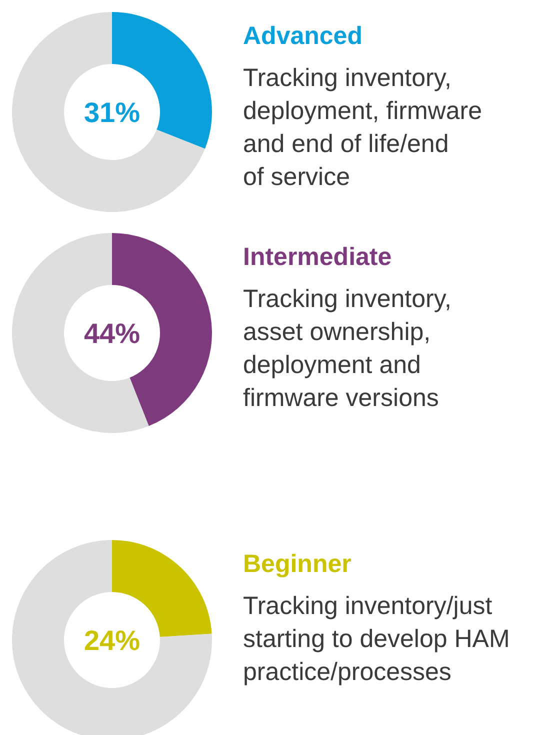 The height and width of the screenshot is (735, 545). Describe the element at coordinates (362, 127) in the screenshot. I see `text: Tracking inventory, deployment, firmware and end of life/end of service` at that location.